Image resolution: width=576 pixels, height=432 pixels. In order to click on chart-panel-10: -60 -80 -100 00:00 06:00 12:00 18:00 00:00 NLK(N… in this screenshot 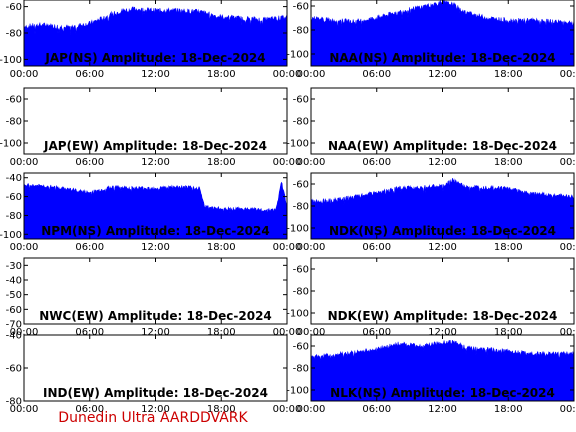, I will do `click(431, 374)`.